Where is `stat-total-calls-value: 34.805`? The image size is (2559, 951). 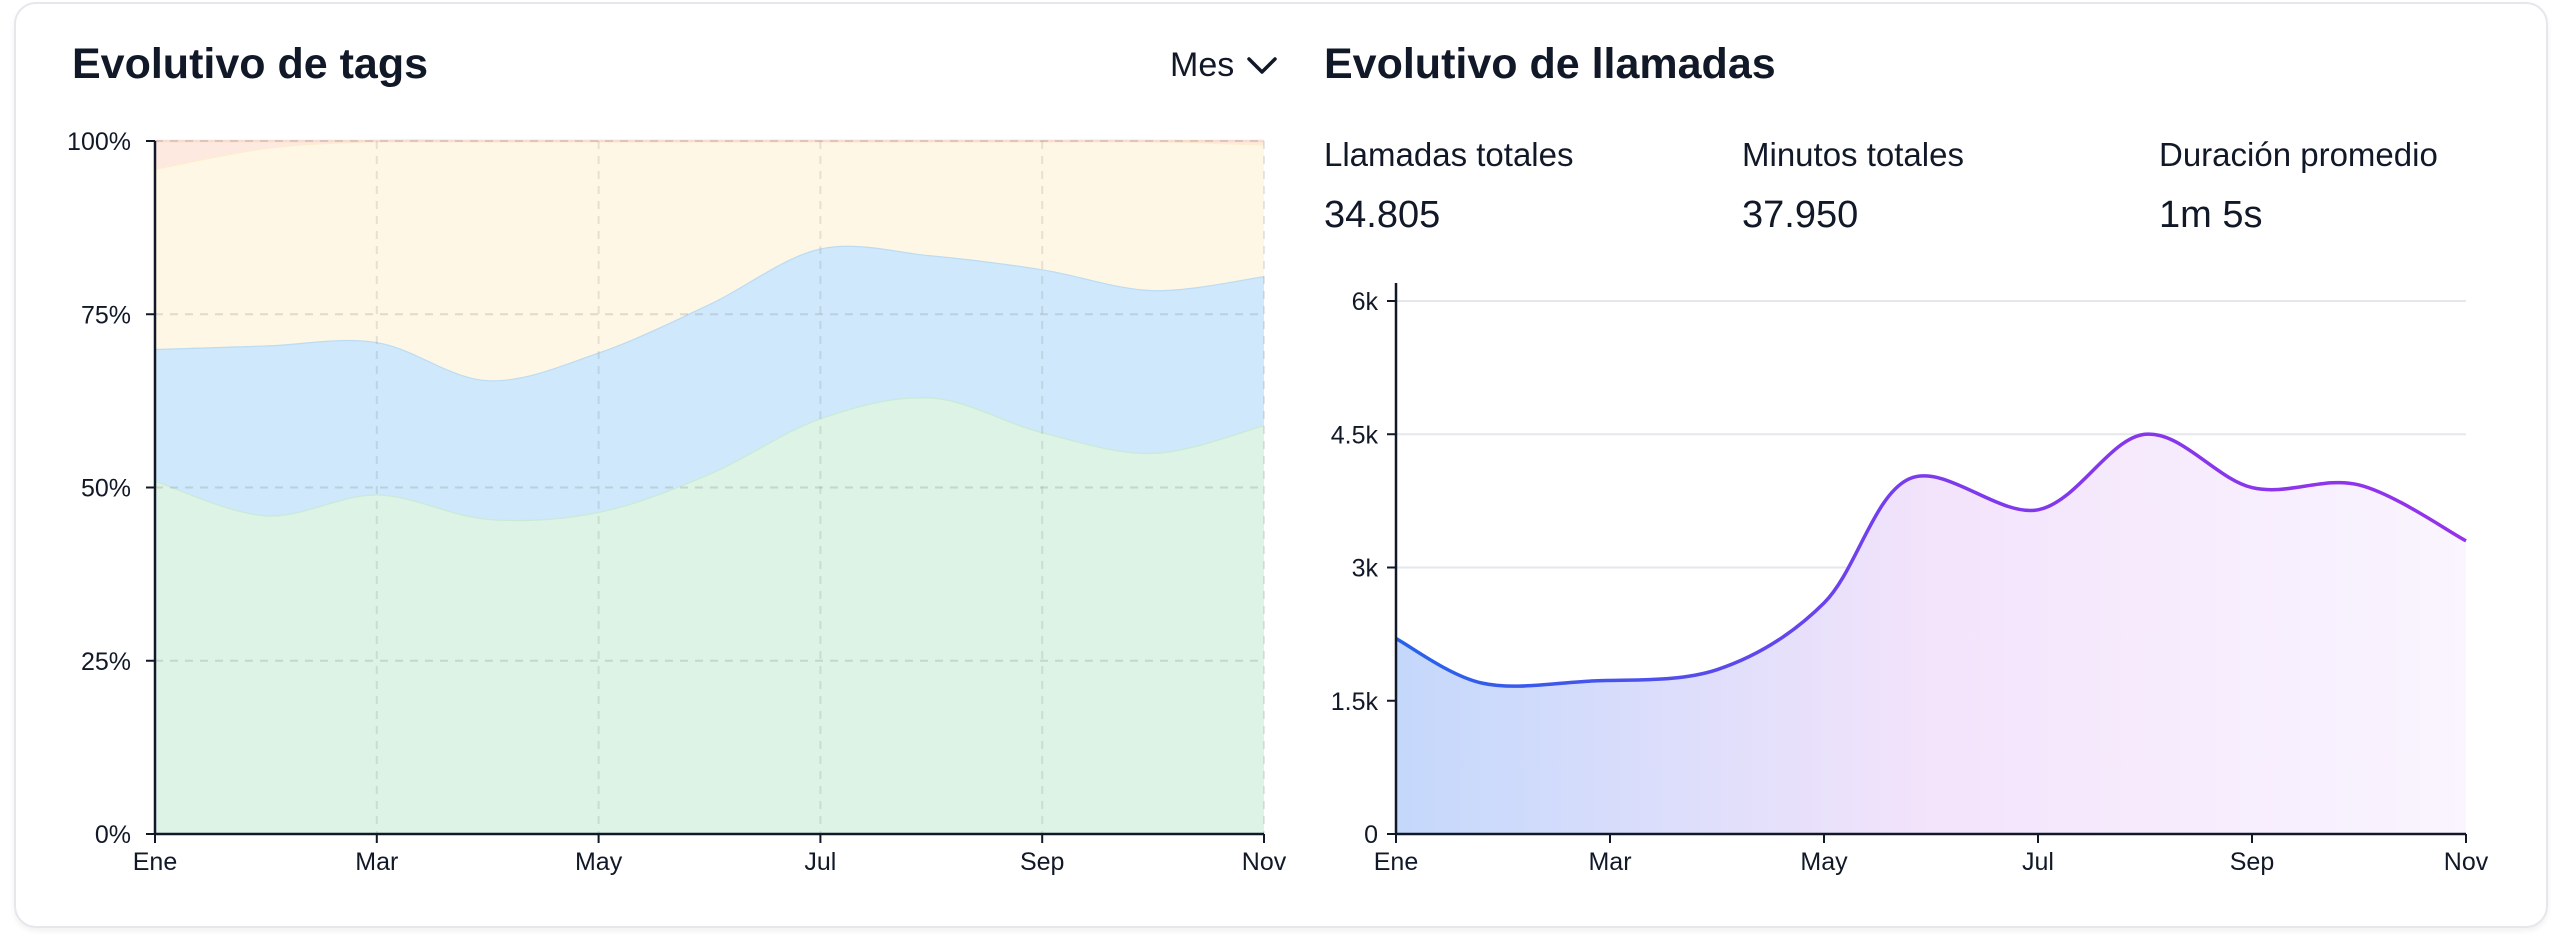 stat-total-calls-value: 34.805 is located at coordinates (1382, 215).